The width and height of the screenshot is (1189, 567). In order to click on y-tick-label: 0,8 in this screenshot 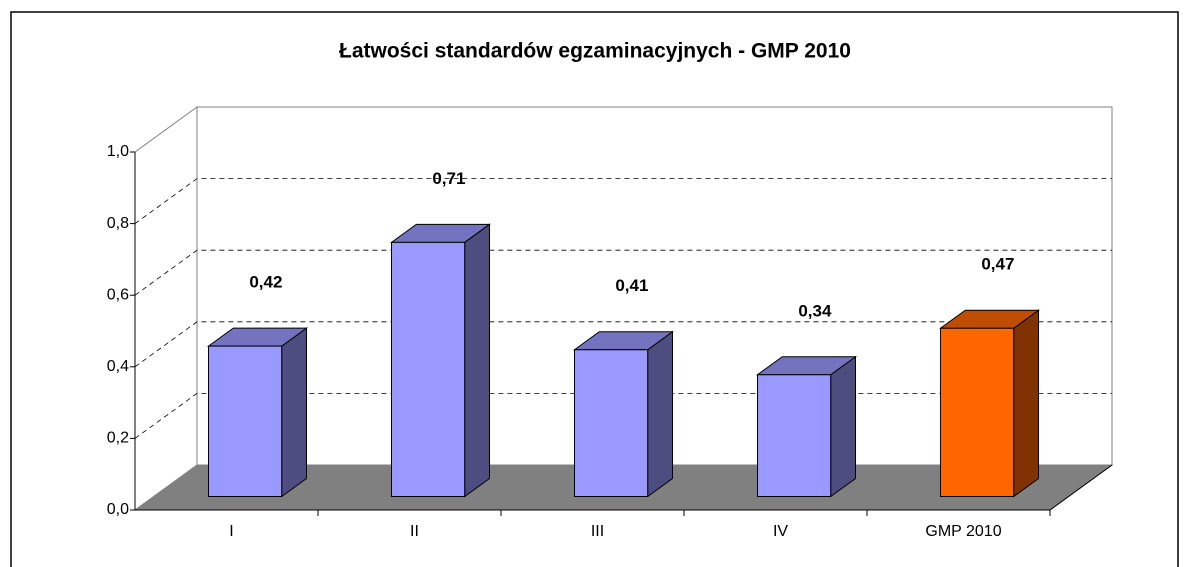, I will do `click(118, 223)`.